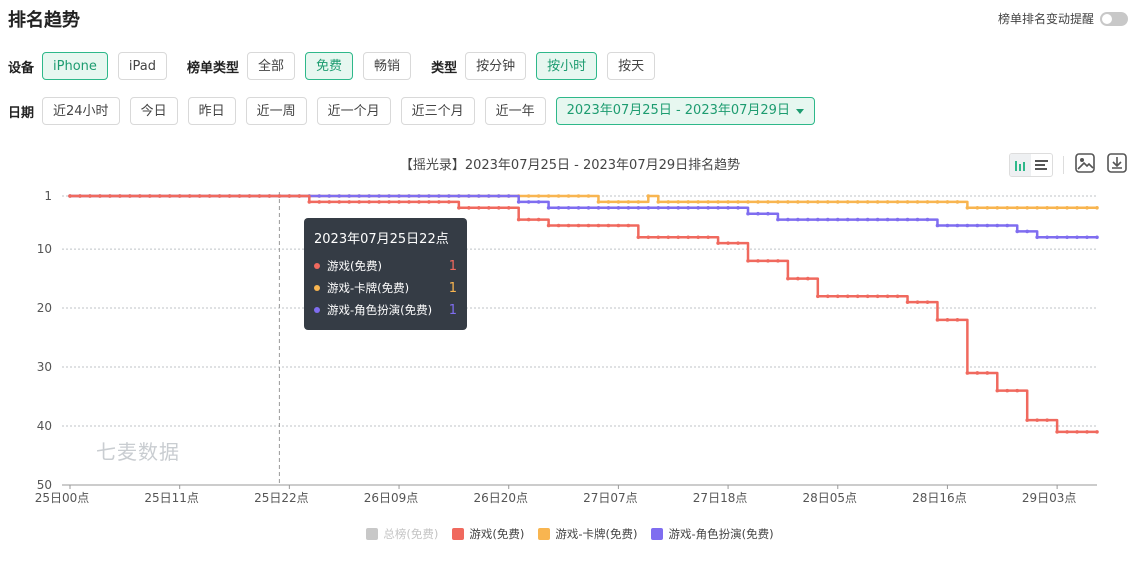  Describe the element at coordinates (391, 498) in the screenshot. I see `x-tick-label: 26日09点` at that location.